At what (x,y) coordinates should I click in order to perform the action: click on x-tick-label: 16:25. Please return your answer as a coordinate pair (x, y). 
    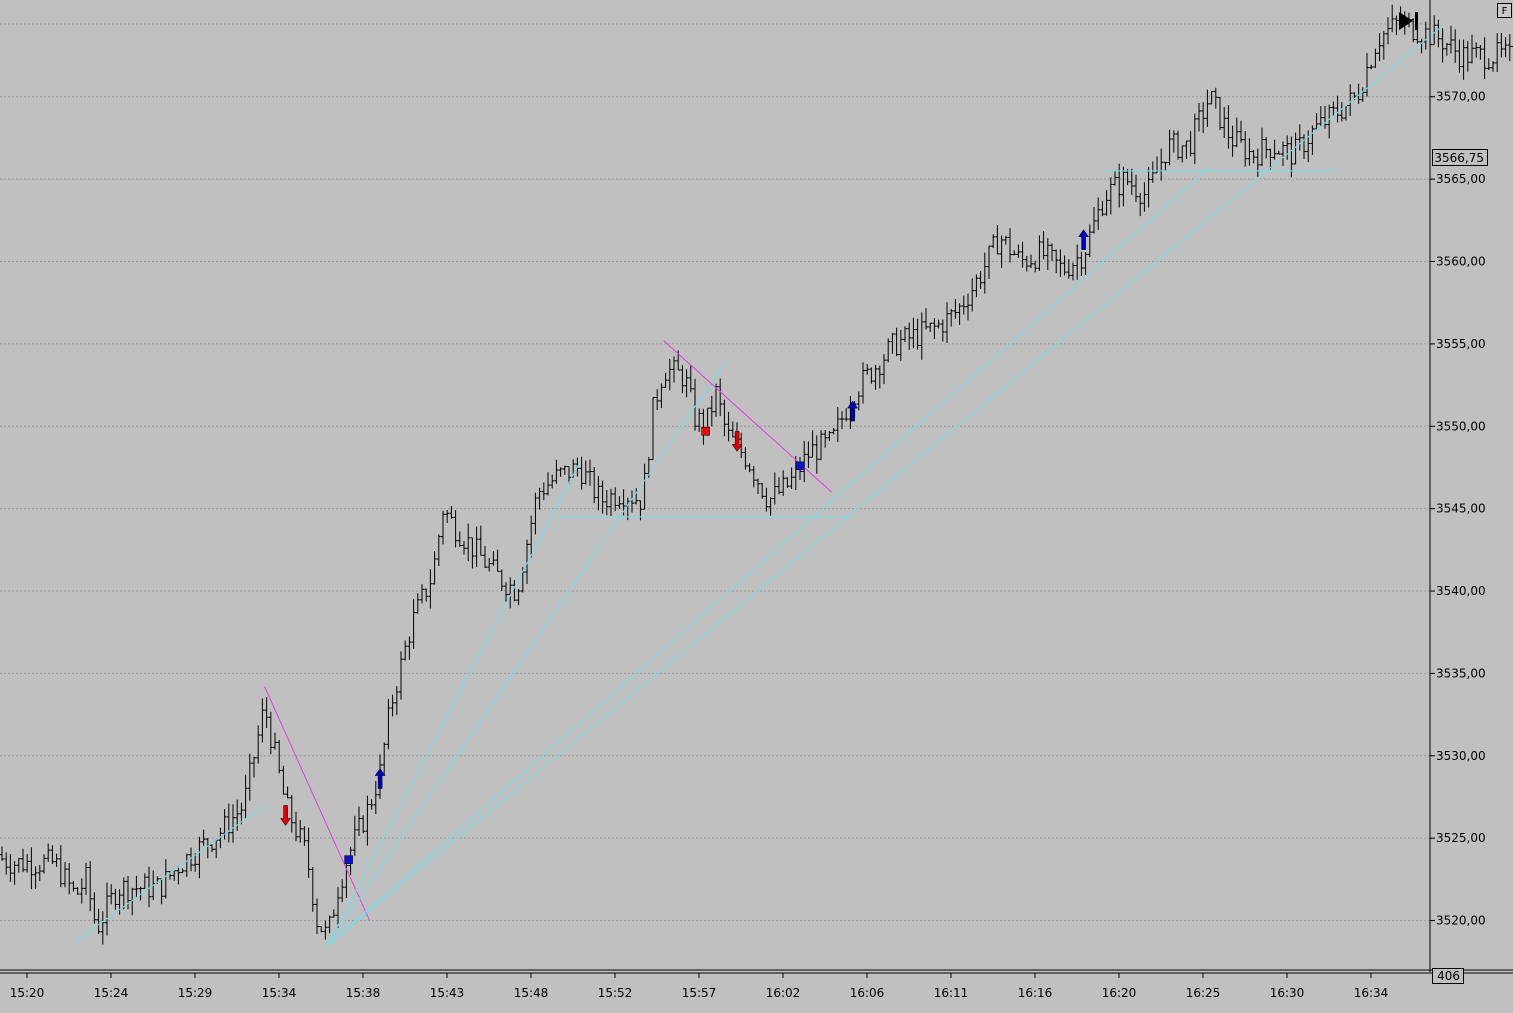
    Looking at the image, I should click on (1203, 993).